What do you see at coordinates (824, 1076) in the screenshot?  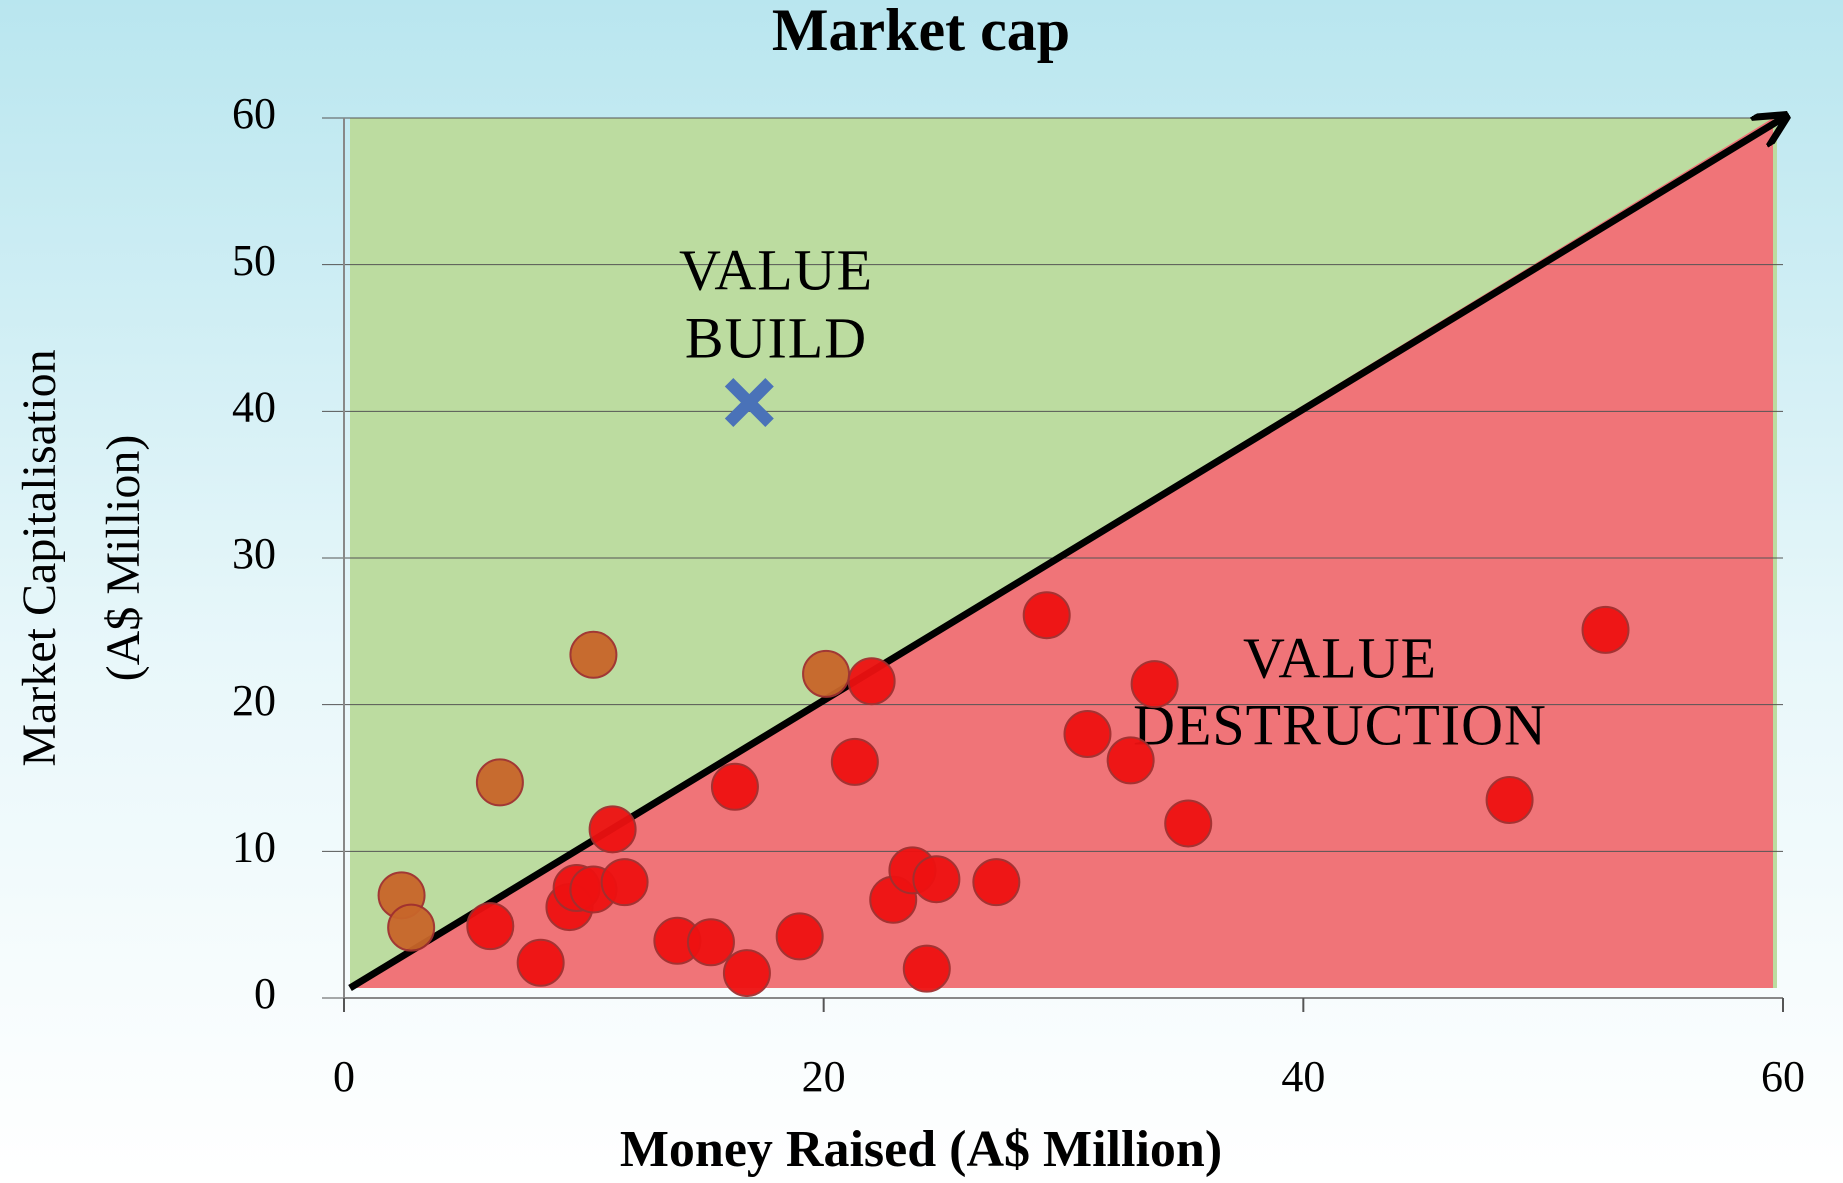 I see `x-tick-label: 20` at bounding box center [824, 1076].